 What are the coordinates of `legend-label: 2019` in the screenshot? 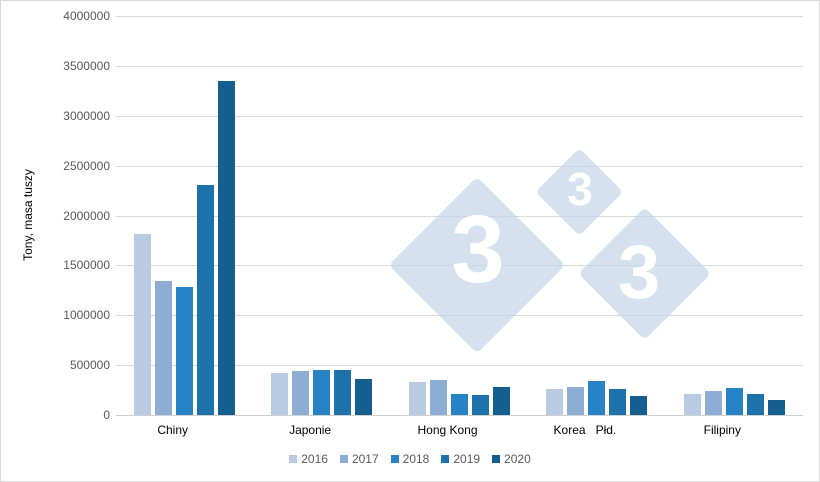 It's located at (467, 459).